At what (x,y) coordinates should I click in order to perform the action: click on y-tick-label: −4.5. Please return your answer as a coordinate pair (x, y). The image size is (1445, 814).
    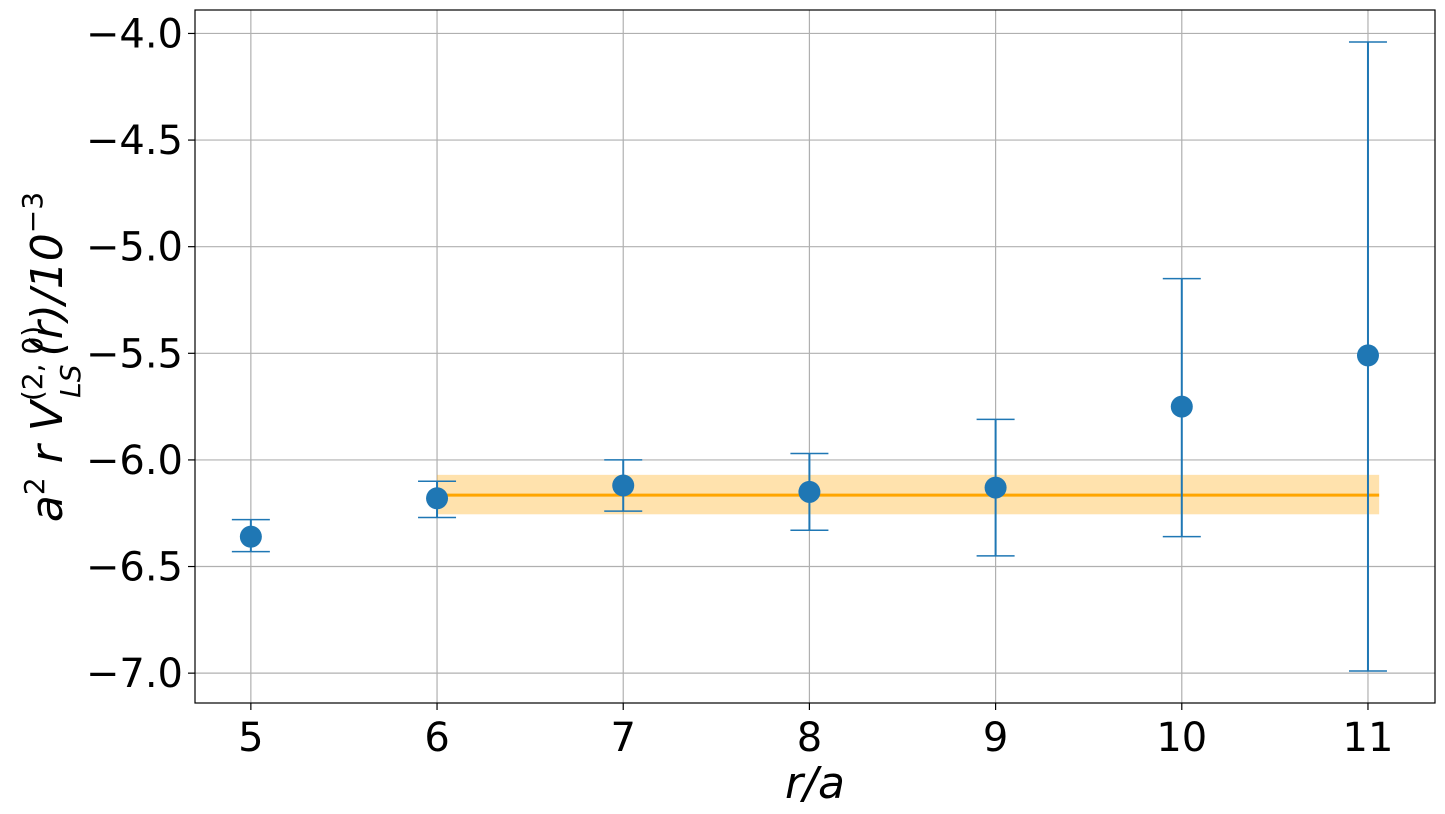
    Looking at the image, I should click on (134, 141).